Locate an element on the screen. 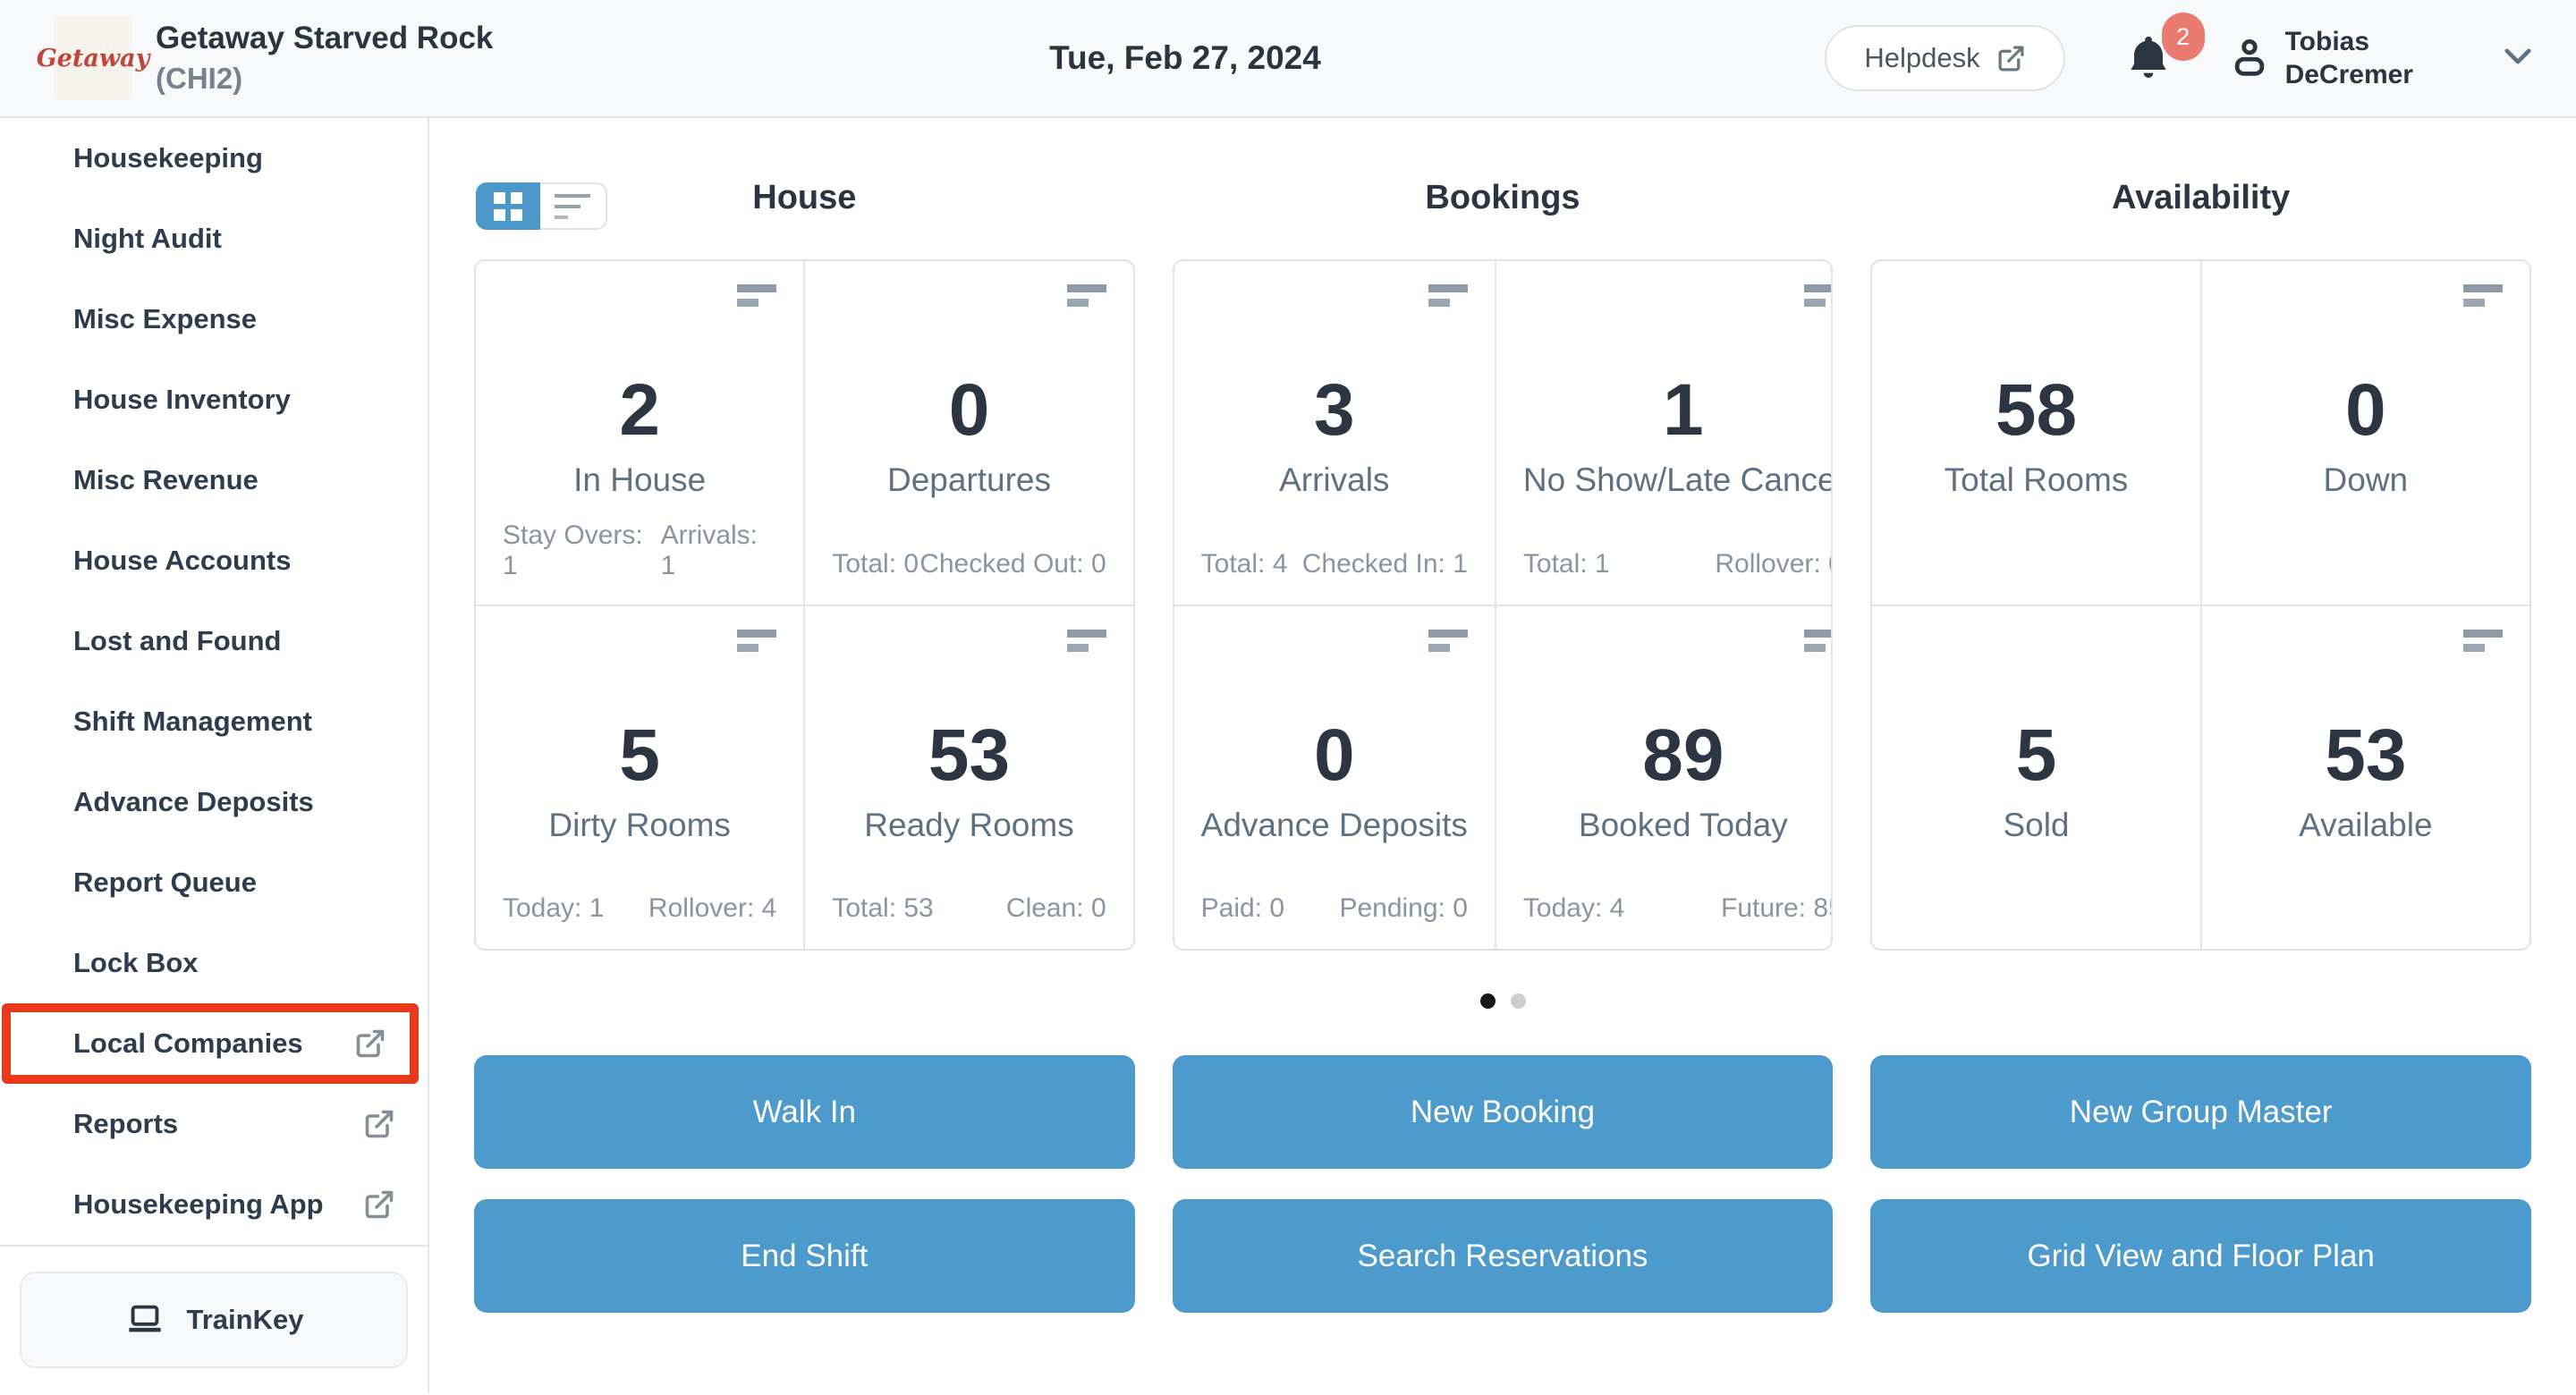 The image size is (2576, 1395). card-stat-right: Rollover: 4 is located at coordinates (712, 908).